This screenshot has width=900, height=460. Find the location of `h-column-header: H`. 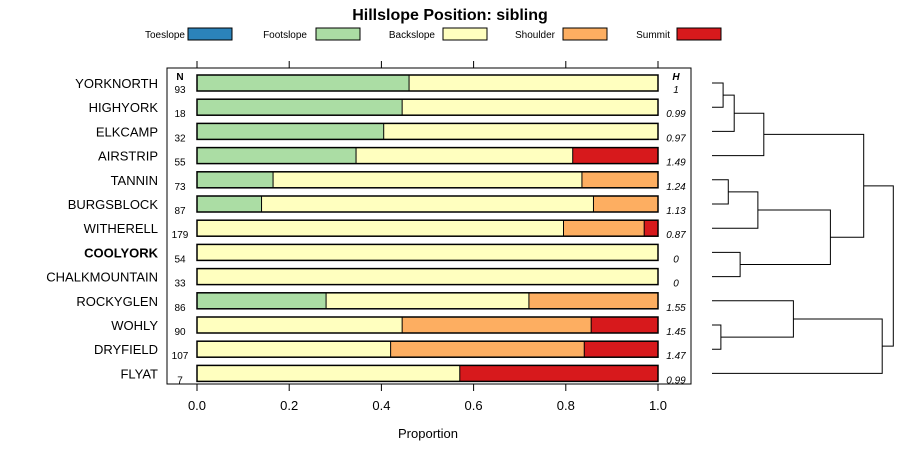

h-column-header: H is located at coordinates (676, 77).